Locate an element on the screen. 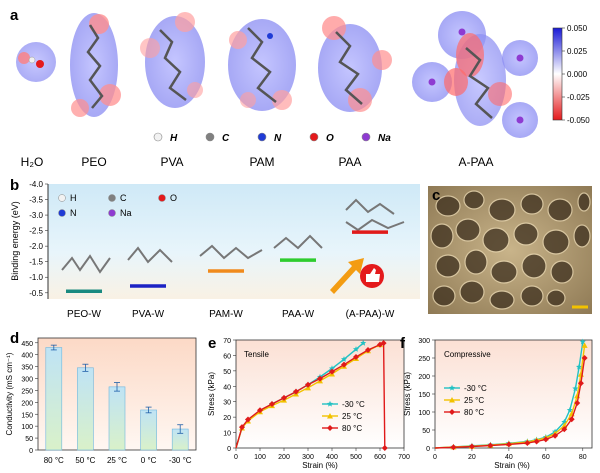  atom-legend-b-label: C is located at coordinates (123, 198).